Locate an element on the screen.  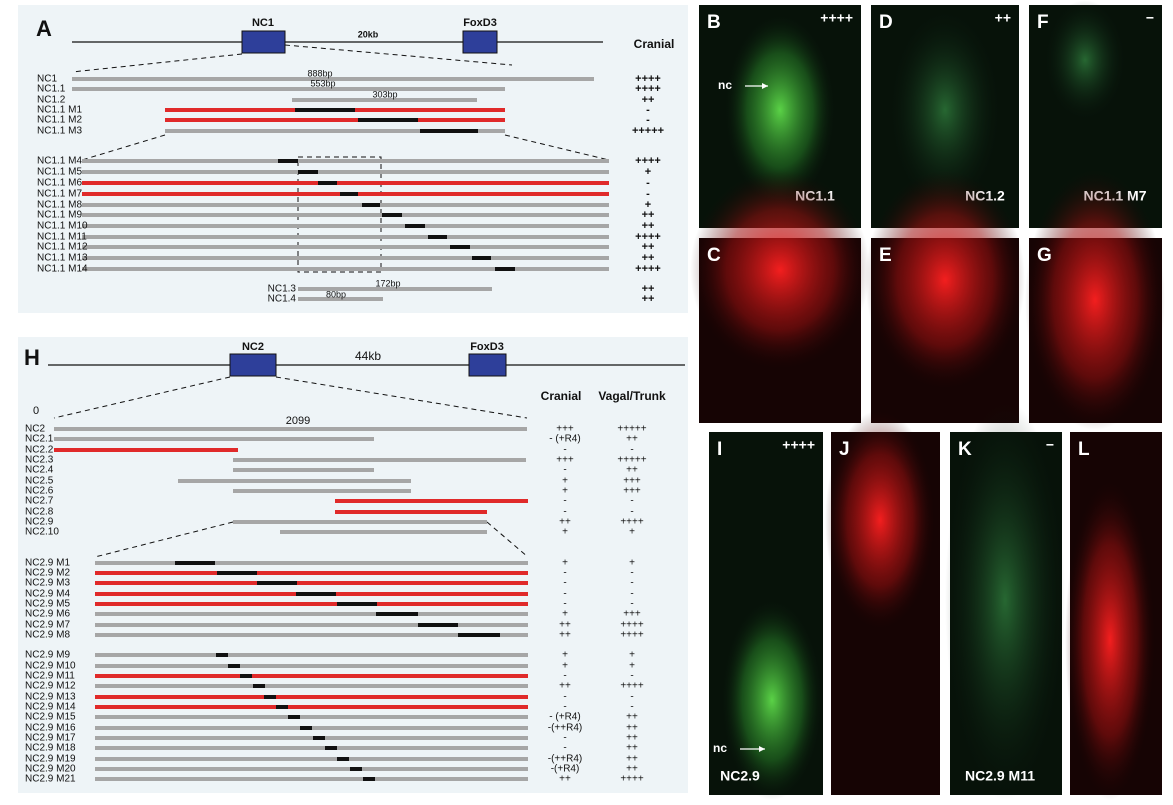
construct-name: NC1.1 M2 is located at coordinates (59, 120).